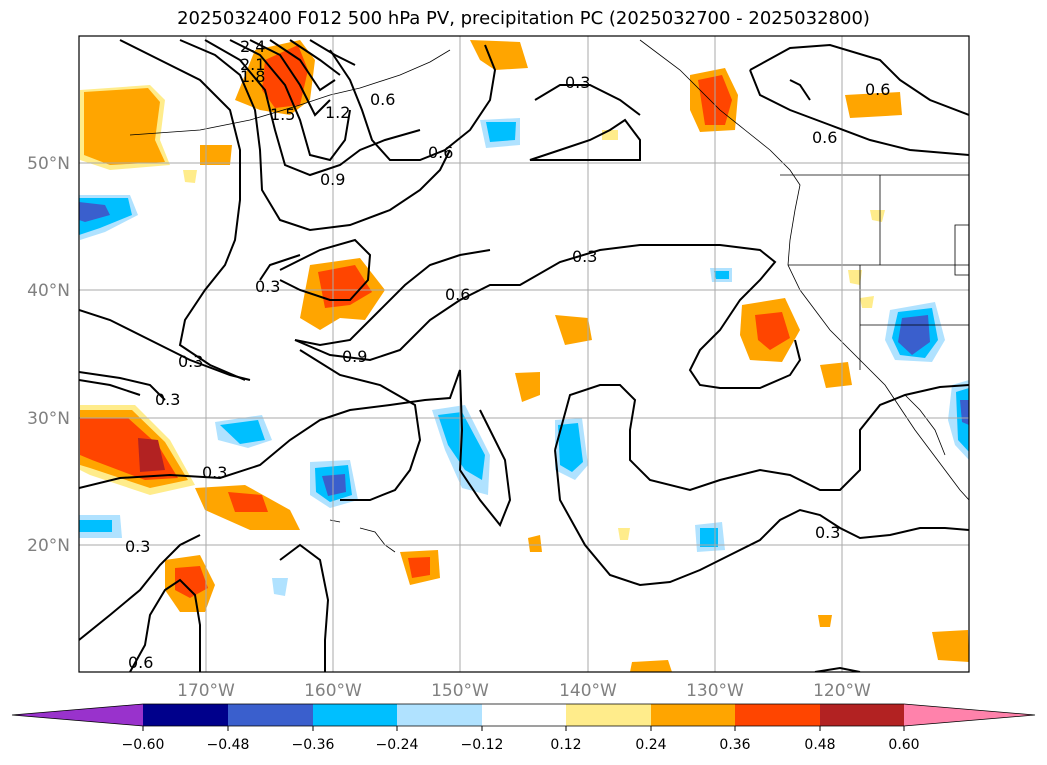 The height and width of the screenshot is (765, 1047). Describe the element at coordinates (969, 715) in the screenshot. I see `colorbar-over-triangle` at that location.